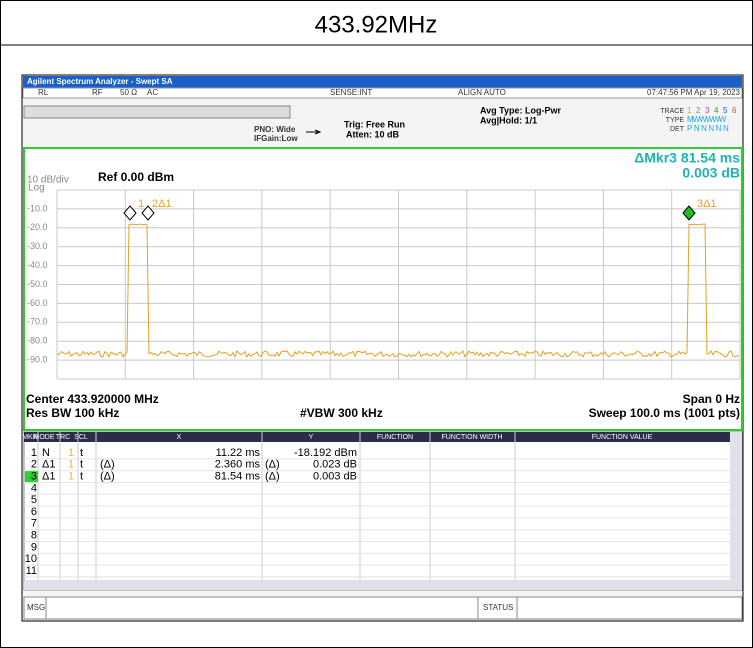 The image size is (753, 648). Describe the element at coordinates (374, 124) in the screenshot. I see `trig: Trig: Free Run` at that location.